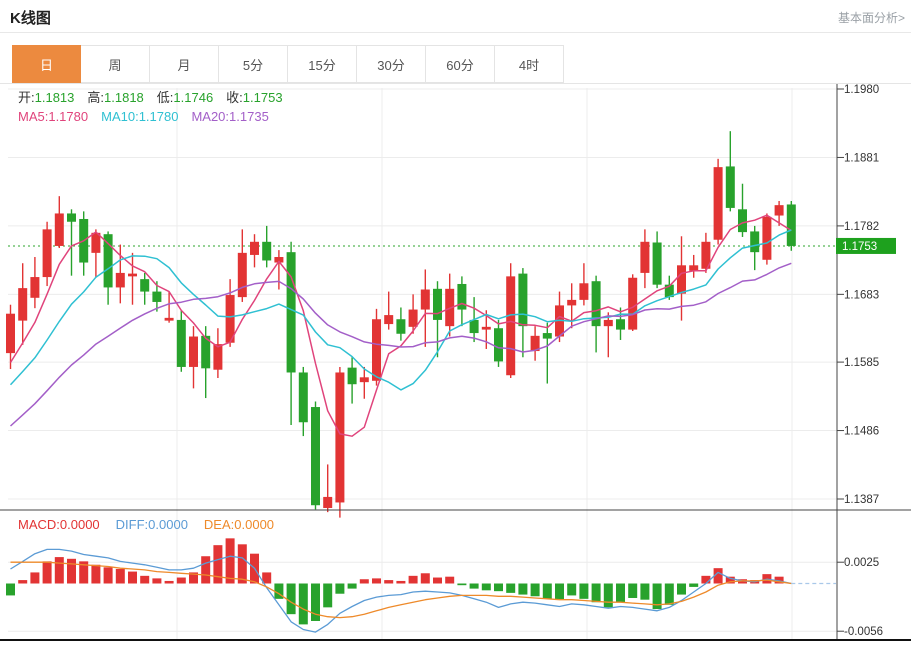 The width and height of the screenshot is (911, 645). Describe the element at coordinates (863, 632) in the screenshot. I see `macd-axis-label: -0.0056` at that location.